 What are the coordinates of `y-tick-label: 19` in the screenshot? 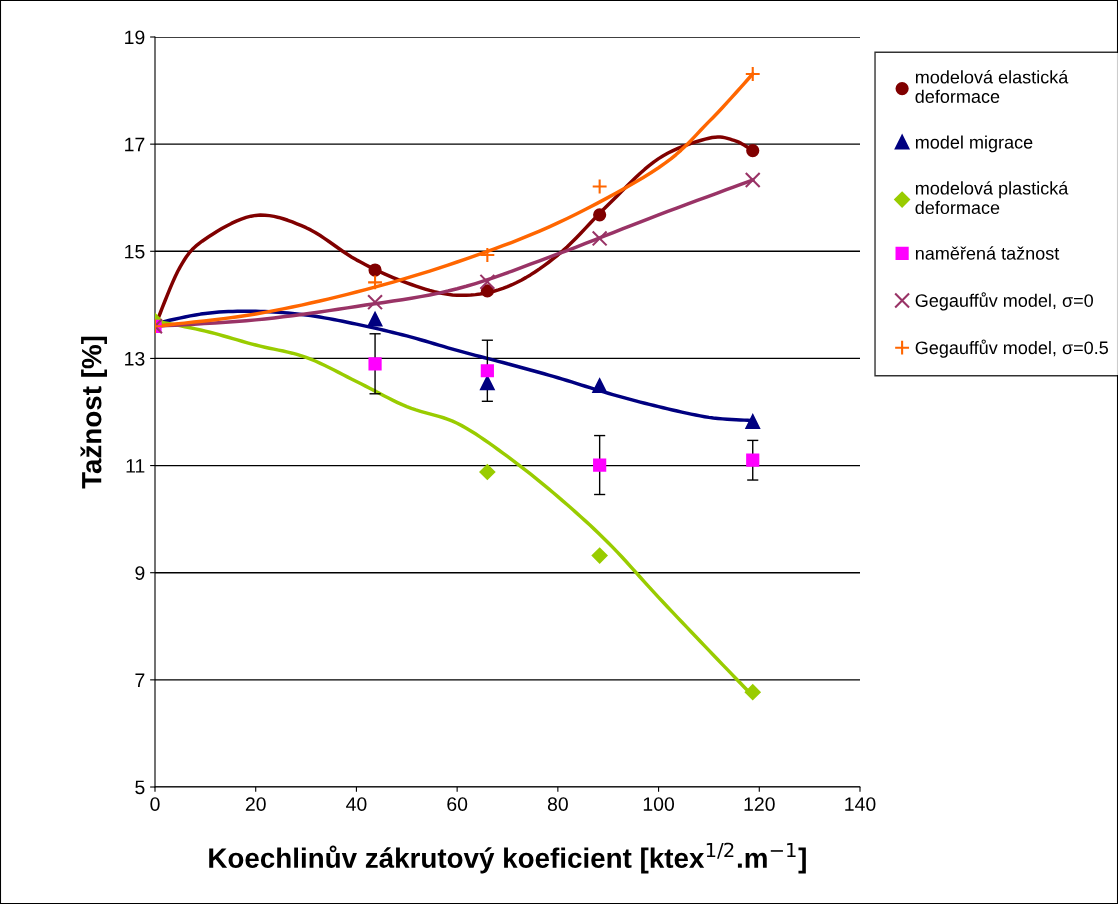 It's located at (135, 37).